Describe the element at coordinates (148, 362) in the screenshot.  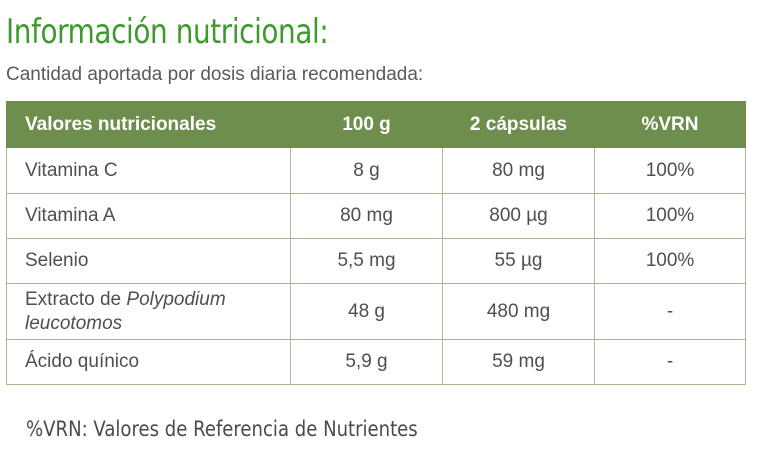
I see `nutrient-name: Ácido quínico` at that location.